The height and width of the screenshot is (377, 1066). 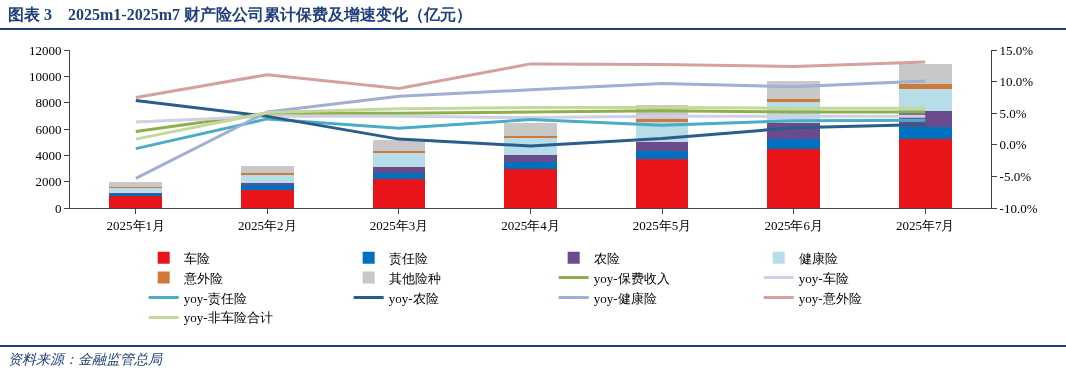 I want to click on x-tick-label: 2025年1月, so click(x=136, y=225).